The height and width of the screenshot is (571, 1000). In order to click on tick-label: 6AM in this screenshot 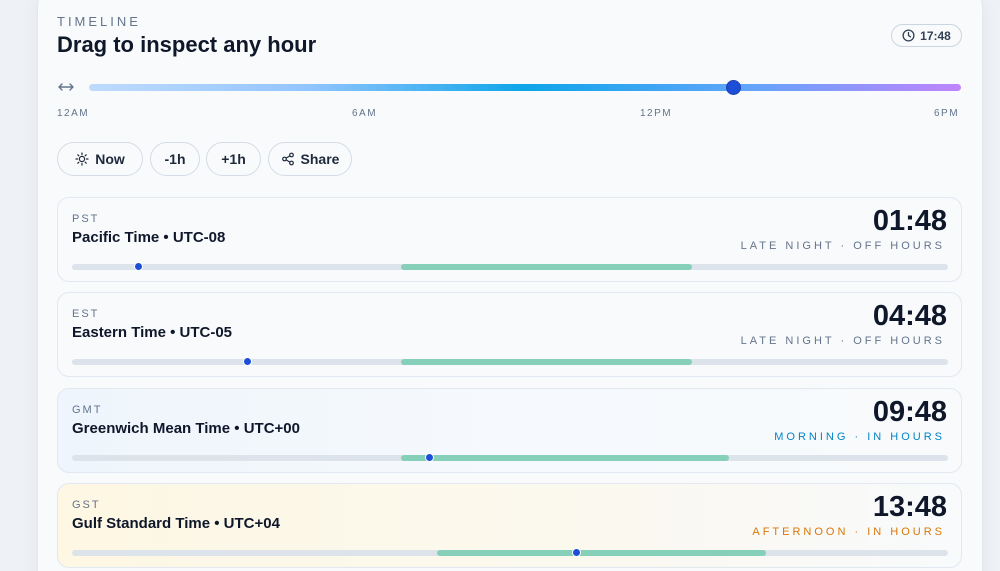, I will do `click(365, 113)`.